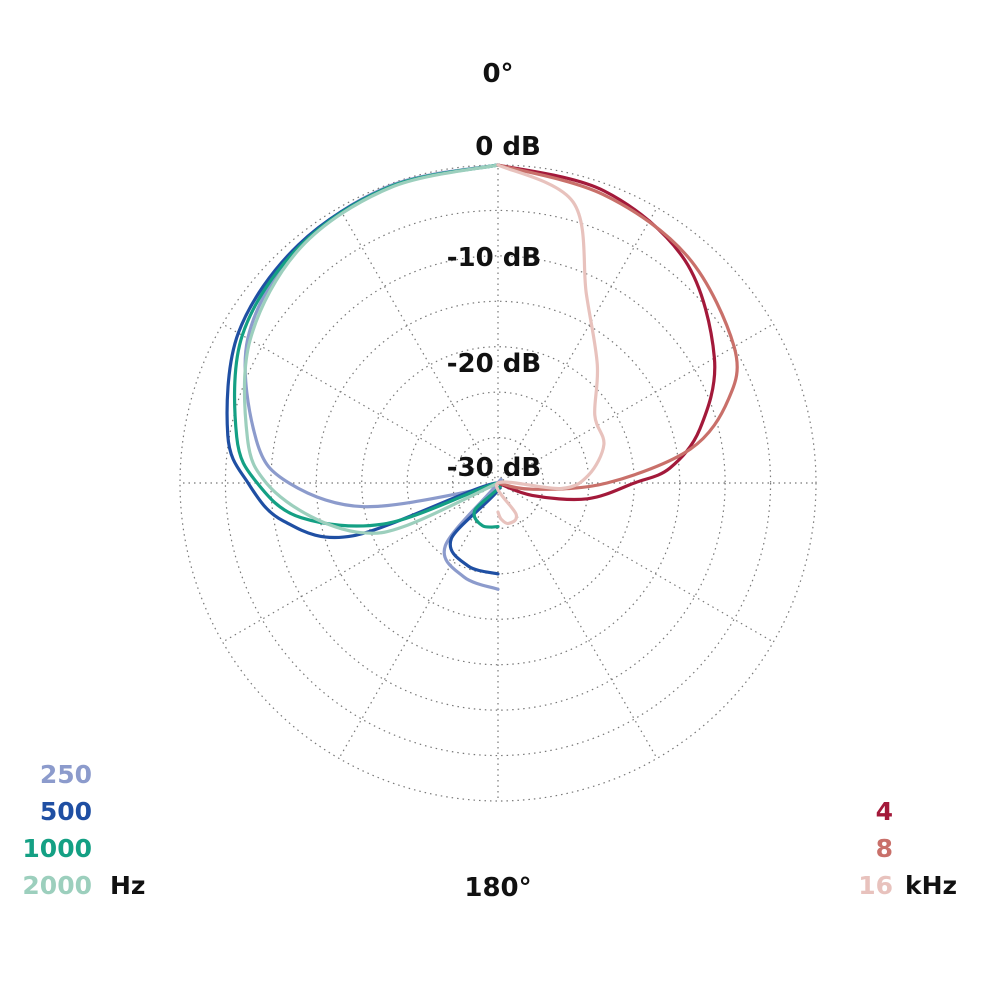 The height and width of the screenshot is (1000, 1000). What do you see at coordinates (57, 885) in the screenshot?
I see `legend-entry-2000: 2000` at bounding box center [57, 885].